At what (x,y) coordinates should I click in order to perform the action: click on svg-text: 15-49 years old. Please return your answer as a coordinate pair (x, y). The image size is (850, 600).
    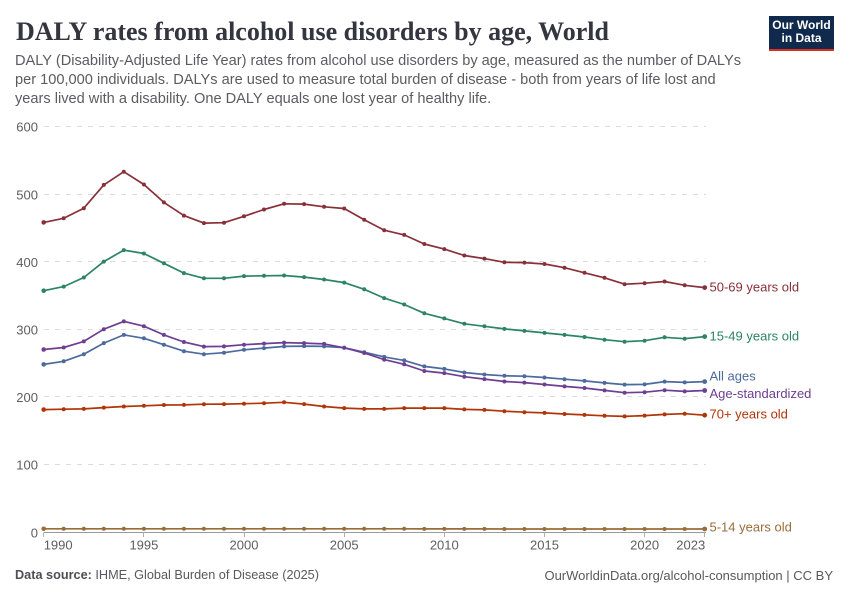
    Looking at the image, I should click on (755, 335).